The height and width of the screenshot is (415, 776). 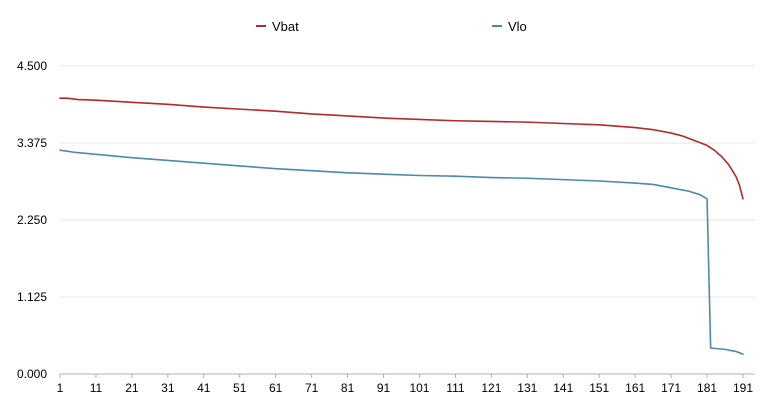 What do you see at coordinates (455, 388) in the screenshot?
I see `x-tick-label: 111` at bounding box center [455, 388].